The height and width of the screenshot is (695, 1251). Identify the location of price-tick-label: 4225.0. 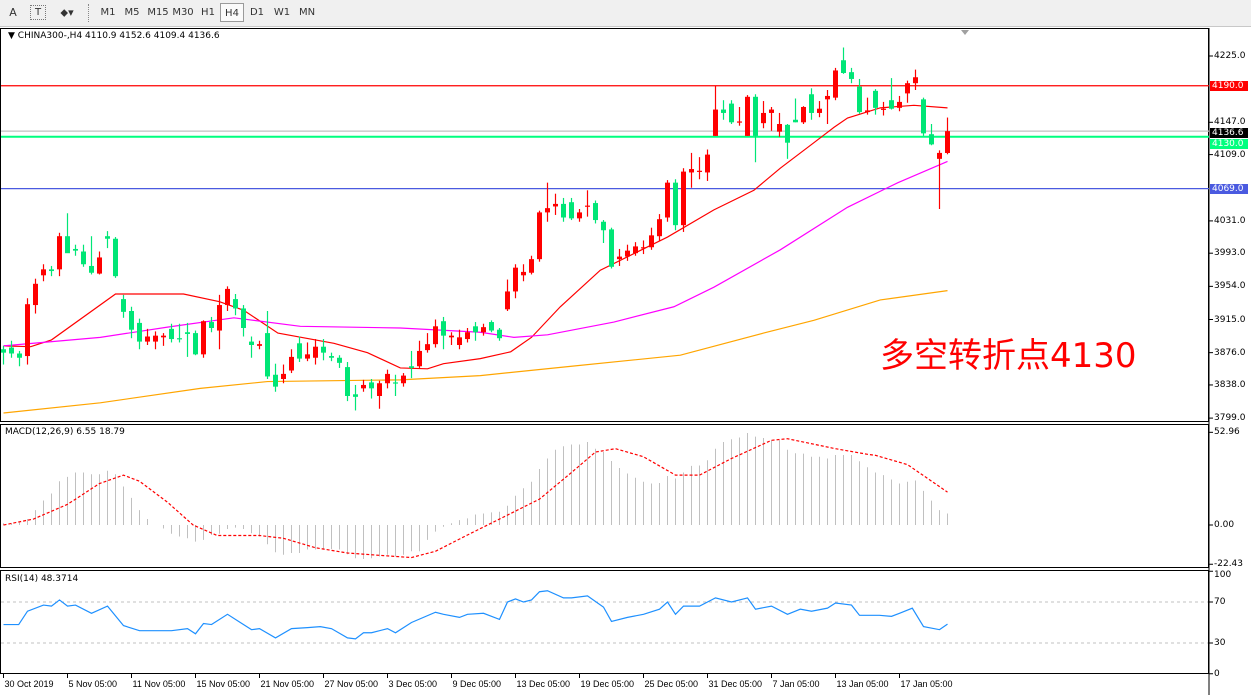
(1230, 56).